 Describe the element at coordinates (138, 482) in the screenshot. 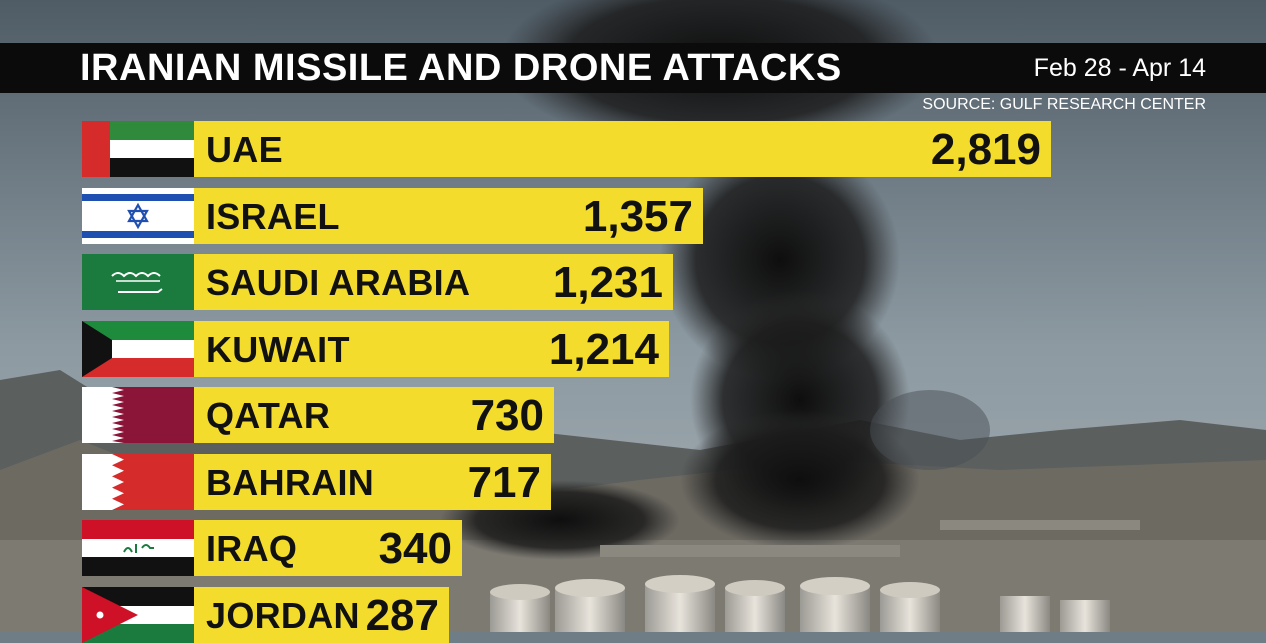

I see `bahrain-flag-icon` at that location.